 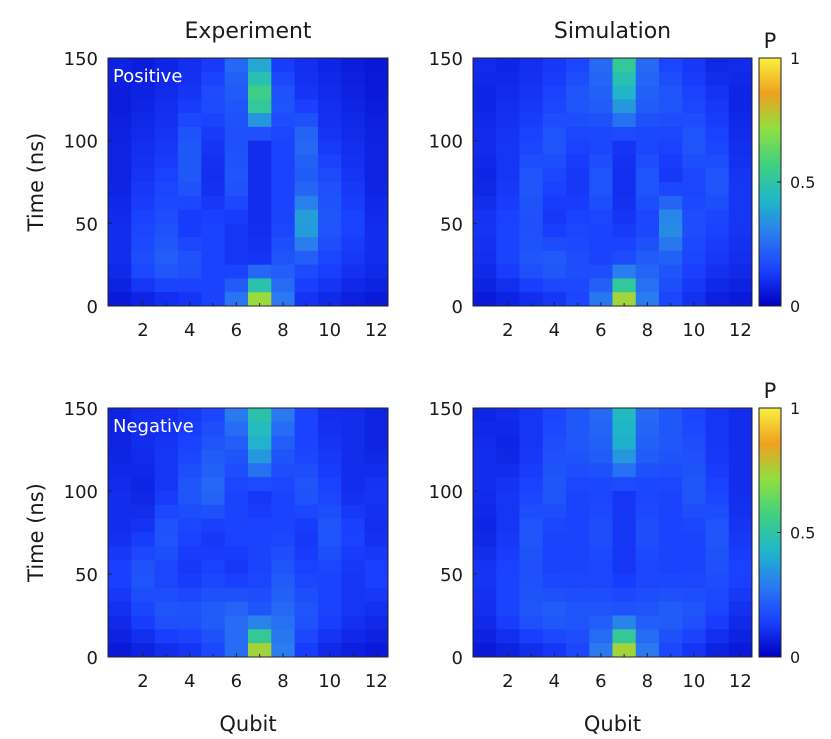 What do you see at coordinates (189, 330) in the screenshot?
I see `x-tick-label: 4` at bounding box center [189, 330].